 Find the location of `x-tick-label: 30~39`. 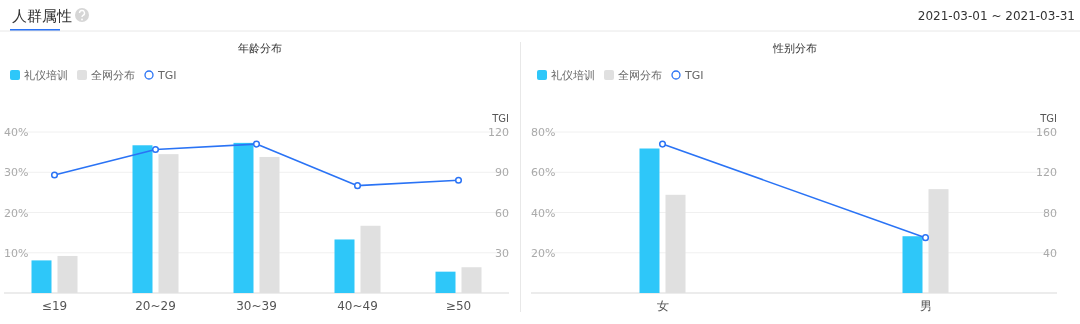

x-tick-label: 30~39 is located at coordinates (256, 306).